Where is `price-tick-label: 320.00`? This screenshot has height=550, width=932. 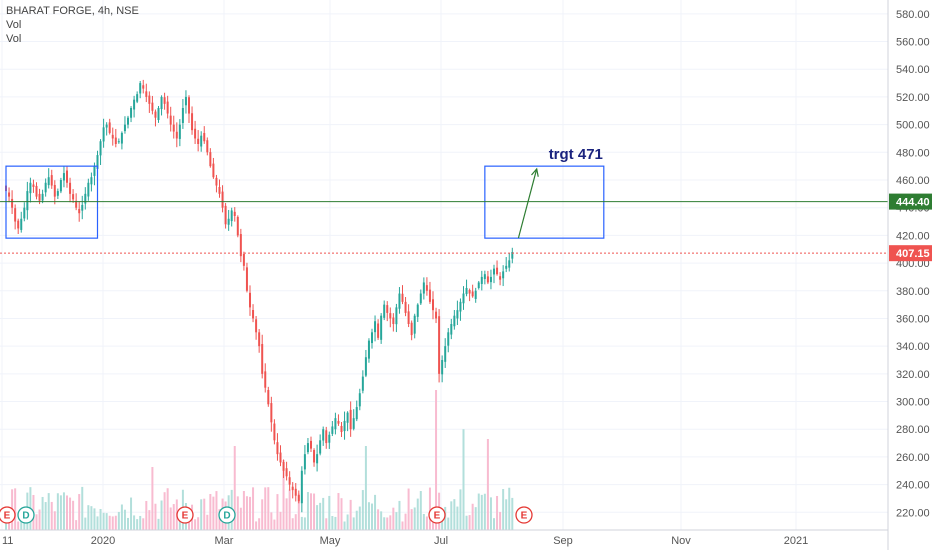
price-tick-label: 320.00 is located at coordinates (913, 375).